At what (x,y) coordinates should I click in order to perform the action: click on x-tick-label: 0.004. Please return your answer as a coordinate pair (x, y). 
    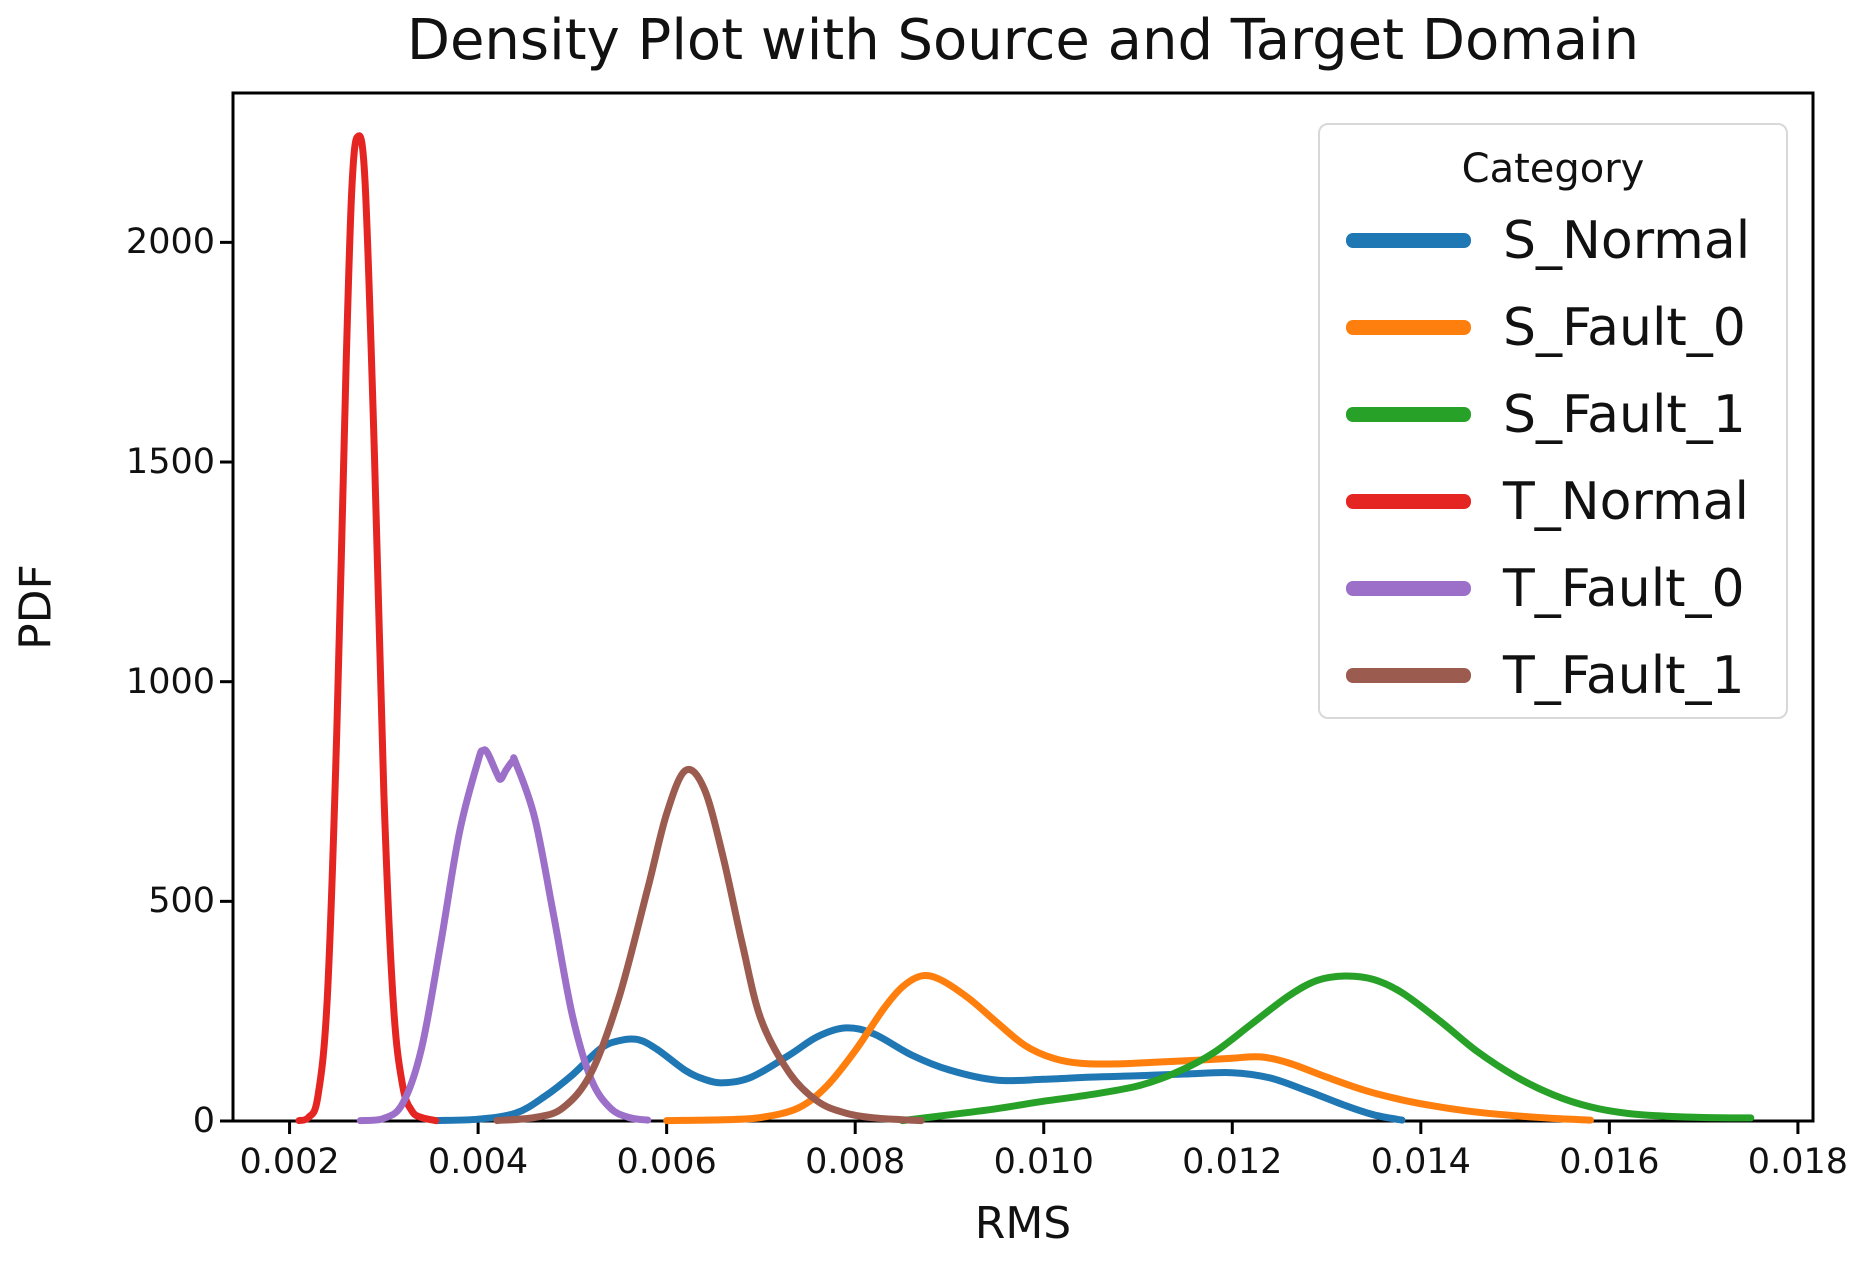
    Looking at the image, I should click on (478, 1162).